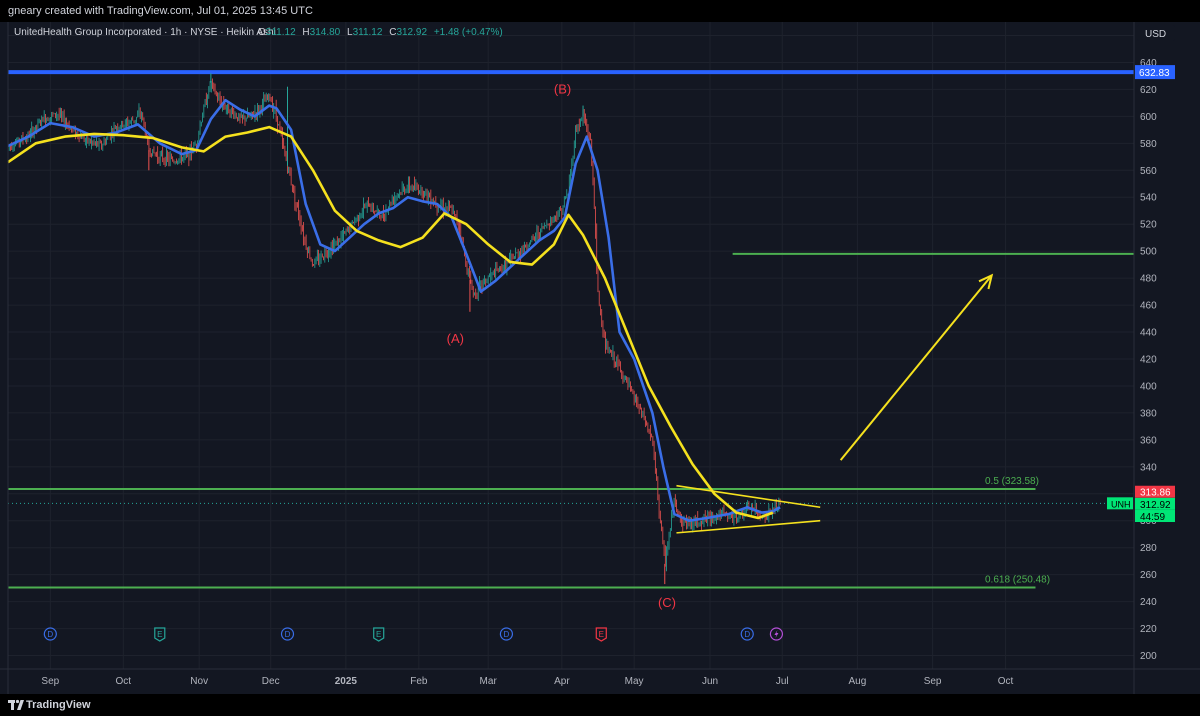  Describe the element at coordinates (562, 681) in the screenshot. I see `time-tick-label: Apr` at that location.